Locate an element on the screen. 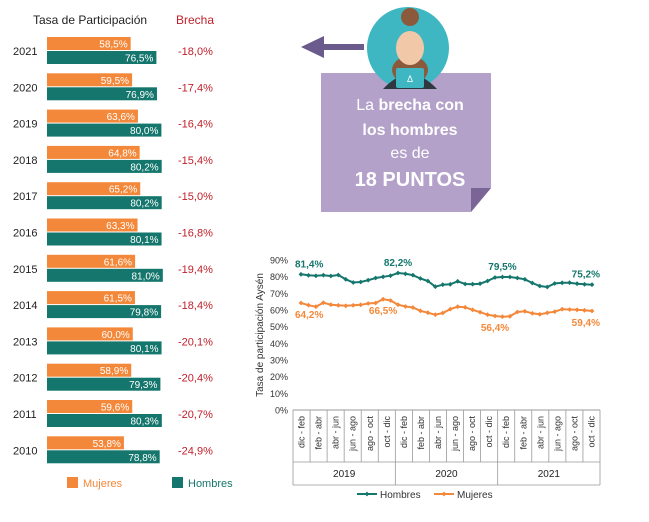 This screenshot has height=522, width=649. data-annotation-hombres: 82,2% is located at coordinates (398, 263).